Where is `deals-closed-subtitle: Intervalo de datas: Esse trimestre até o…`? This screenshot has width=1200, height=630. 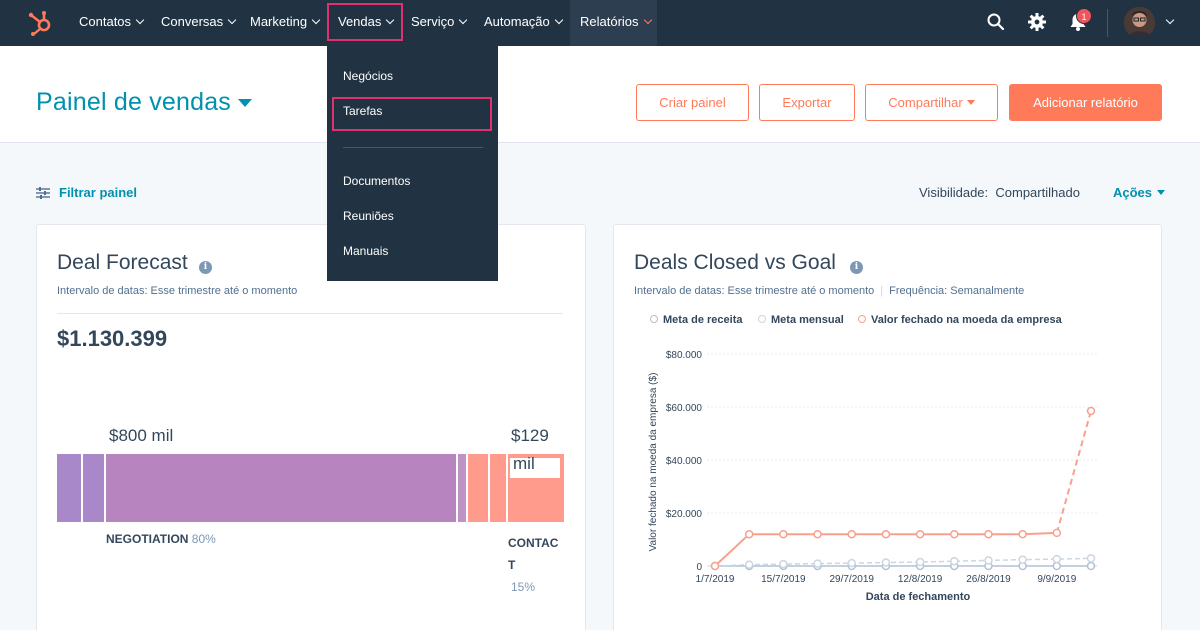
deals-closed-subtitle: Intervalo de datas: Esse trimestre até o… is located at coordinates (829, 291).